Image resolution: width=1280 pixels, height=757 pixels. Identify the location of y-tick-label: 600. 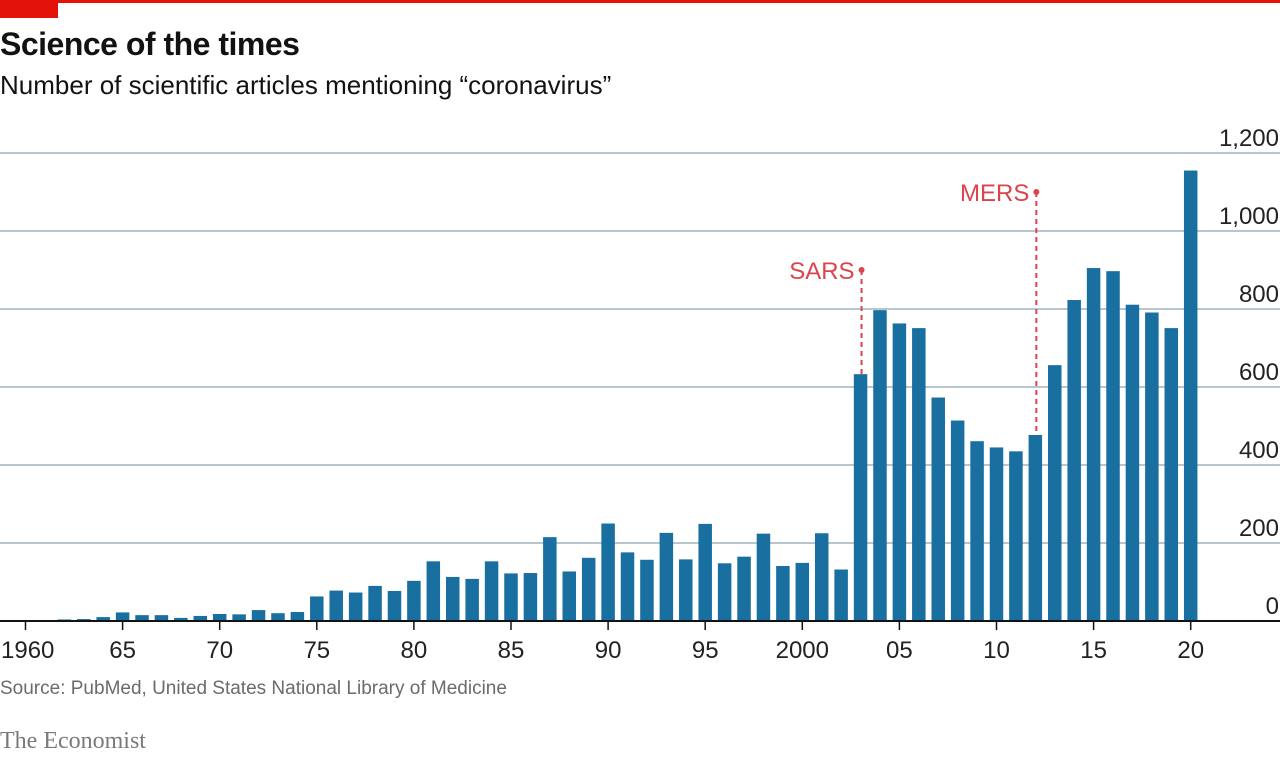
(1259, 372).